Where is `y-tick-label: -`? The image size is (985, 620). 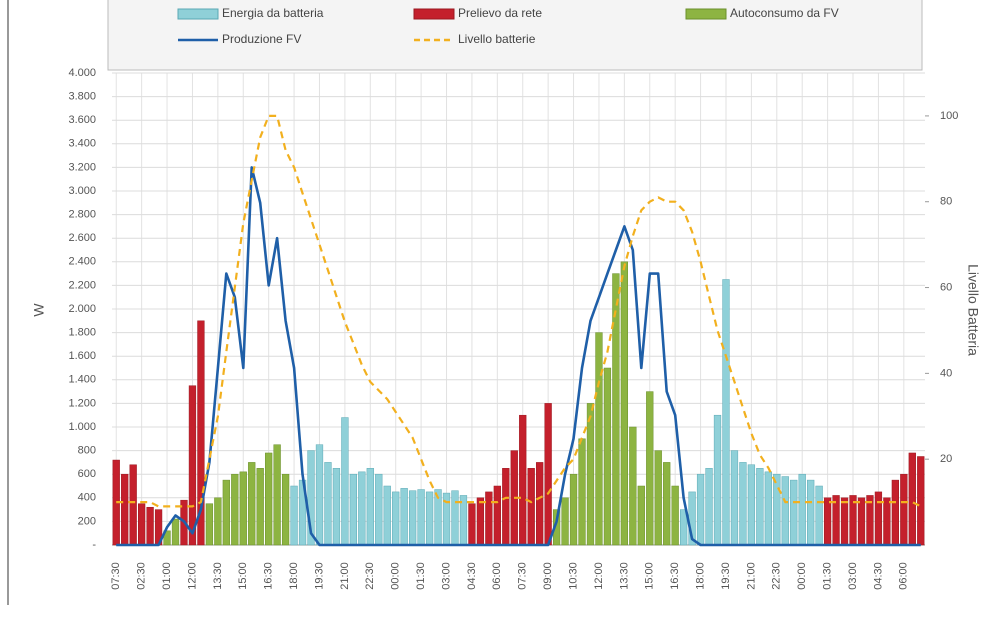 y-tick-label: - is located at coordinates (94, 545).